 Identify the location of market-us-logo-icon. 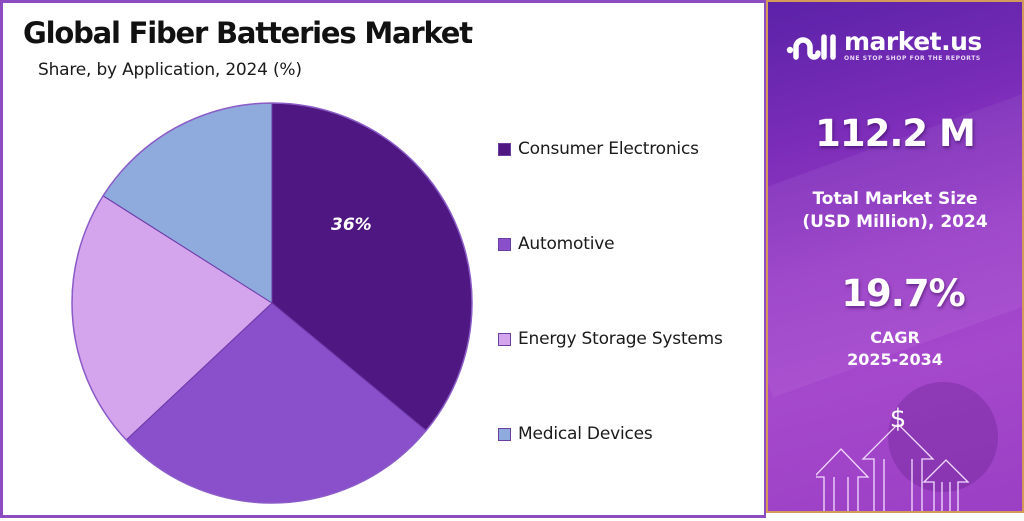
(811, 47).